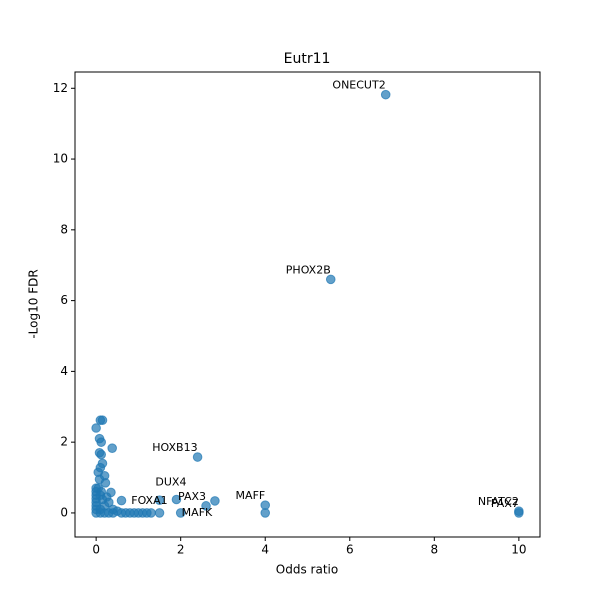  I want to click on x-tick-label: 4, so click(265, 550).